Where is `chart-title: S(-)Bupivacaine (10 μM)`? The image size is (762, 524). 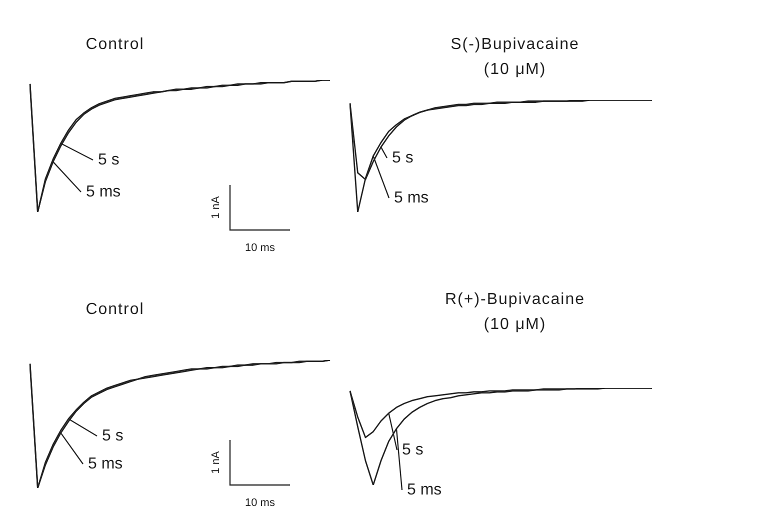 chart-title: S(-)Bupivacaine (10 μM) is located at coordinates (515, 57).